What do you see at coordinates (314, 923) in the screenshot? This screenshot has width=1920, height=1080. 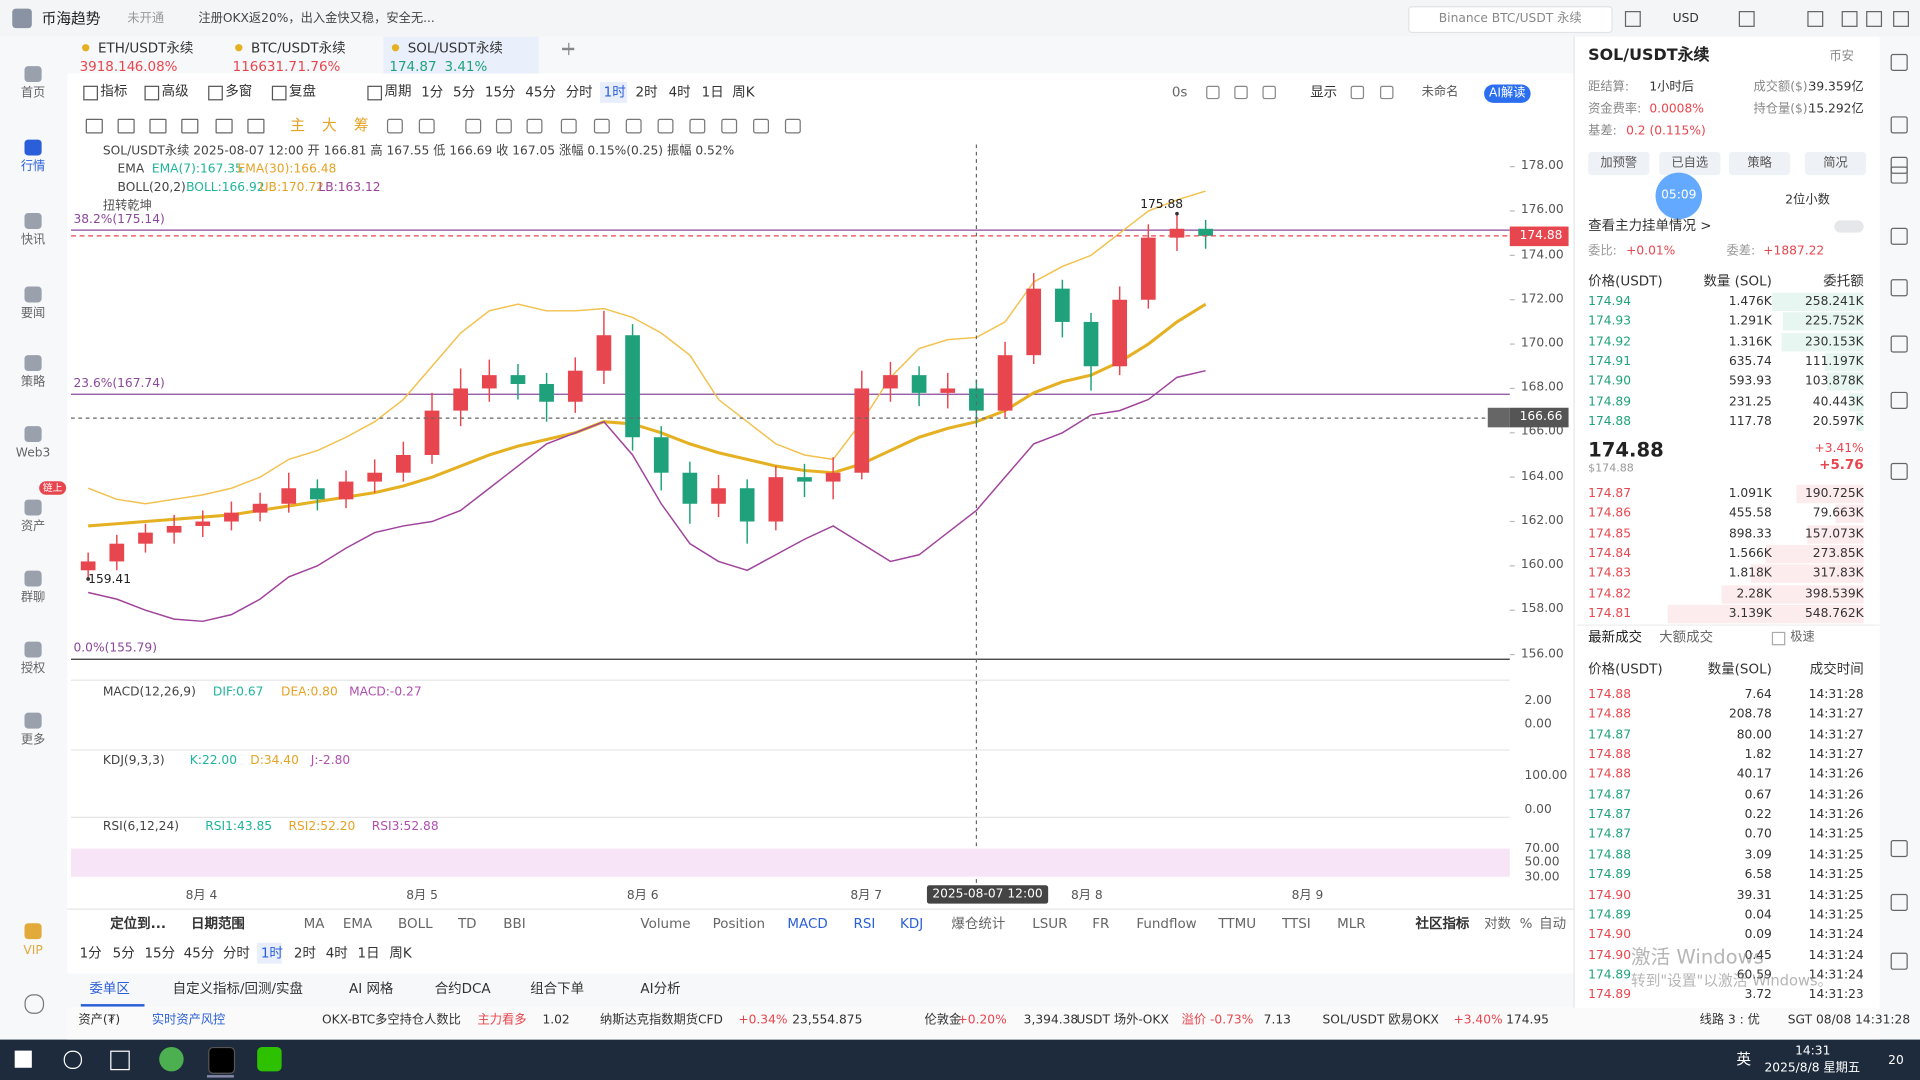 I see `indicator-tab: MA` at bounding box center [314, 923].